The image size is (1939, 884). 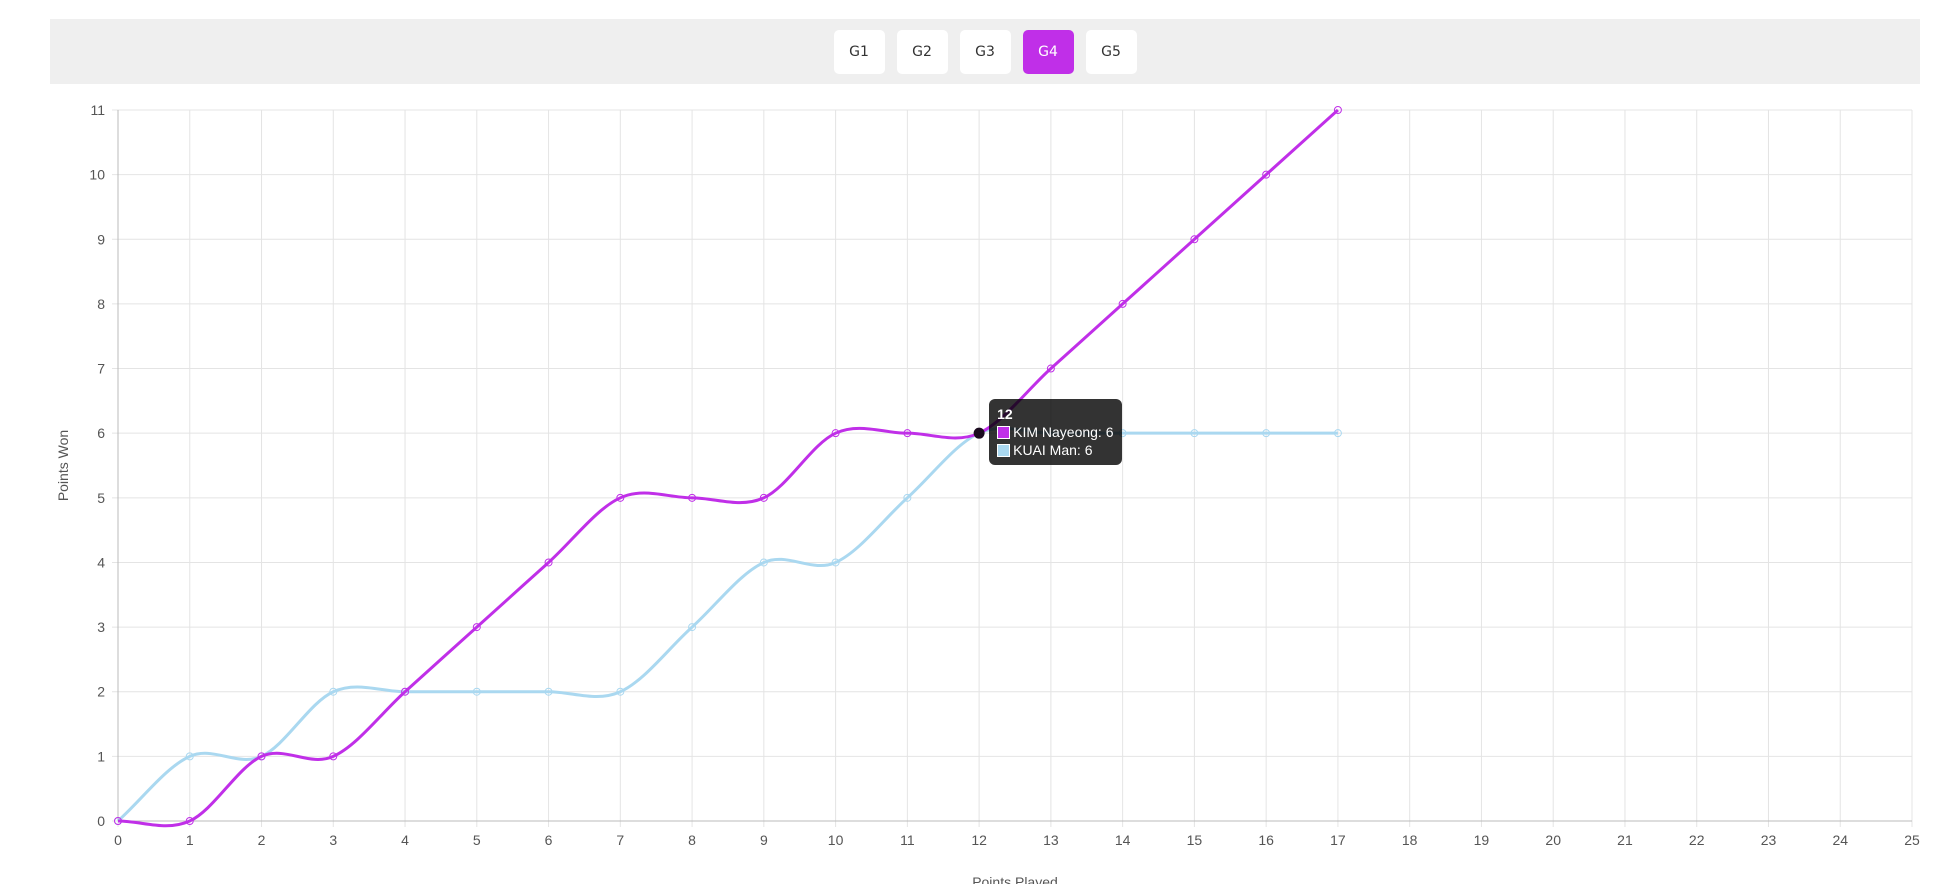 What do you see at coordinates (405, 840) in the screenshot?
I see `x-tick-label: 4` at bounding box center [405, 840].